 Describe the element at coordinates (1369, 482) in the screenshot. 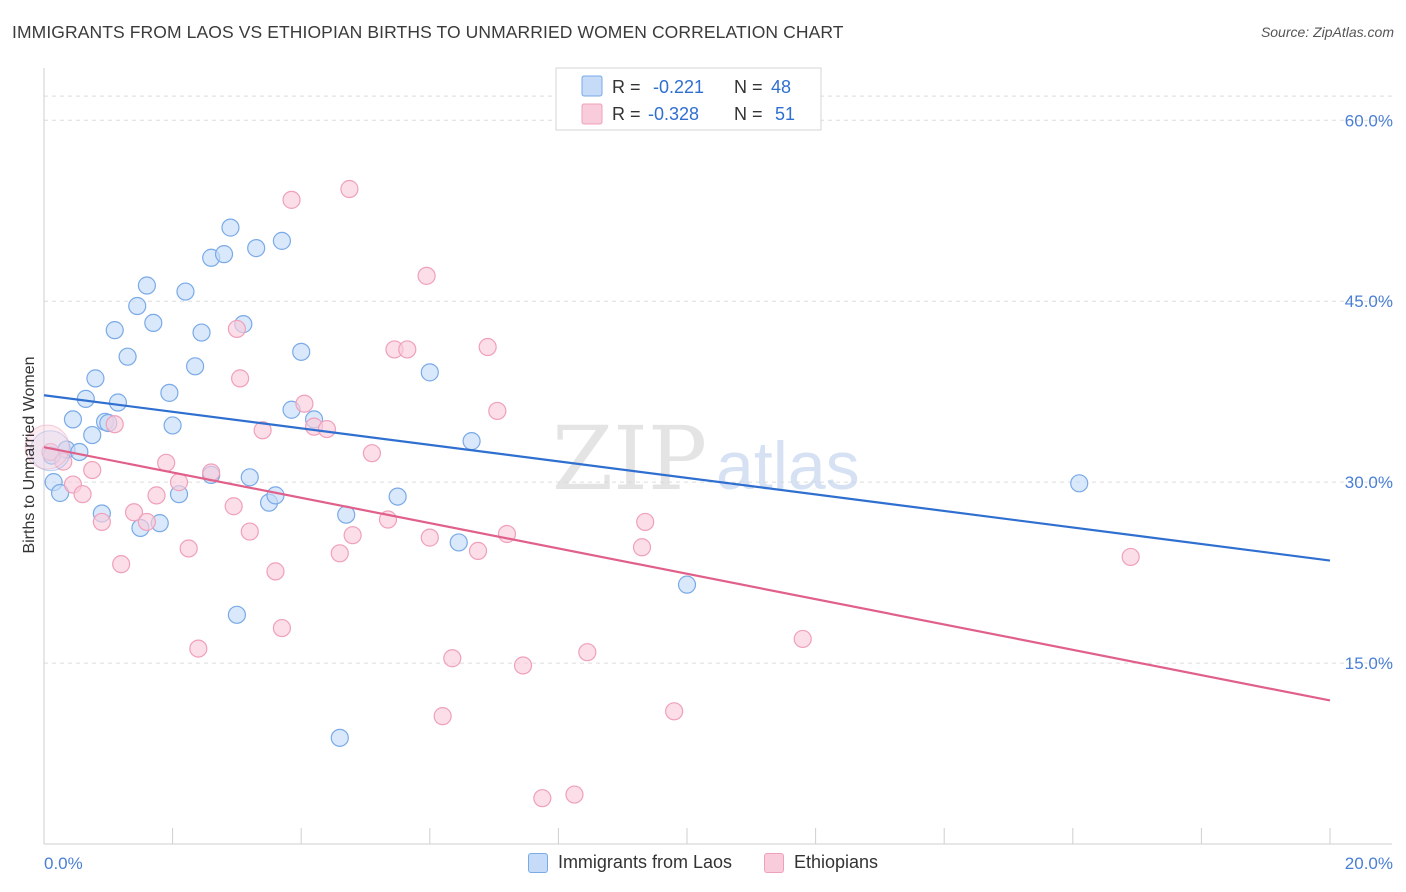

I see `y-tick-label: 30.0%` at that location.